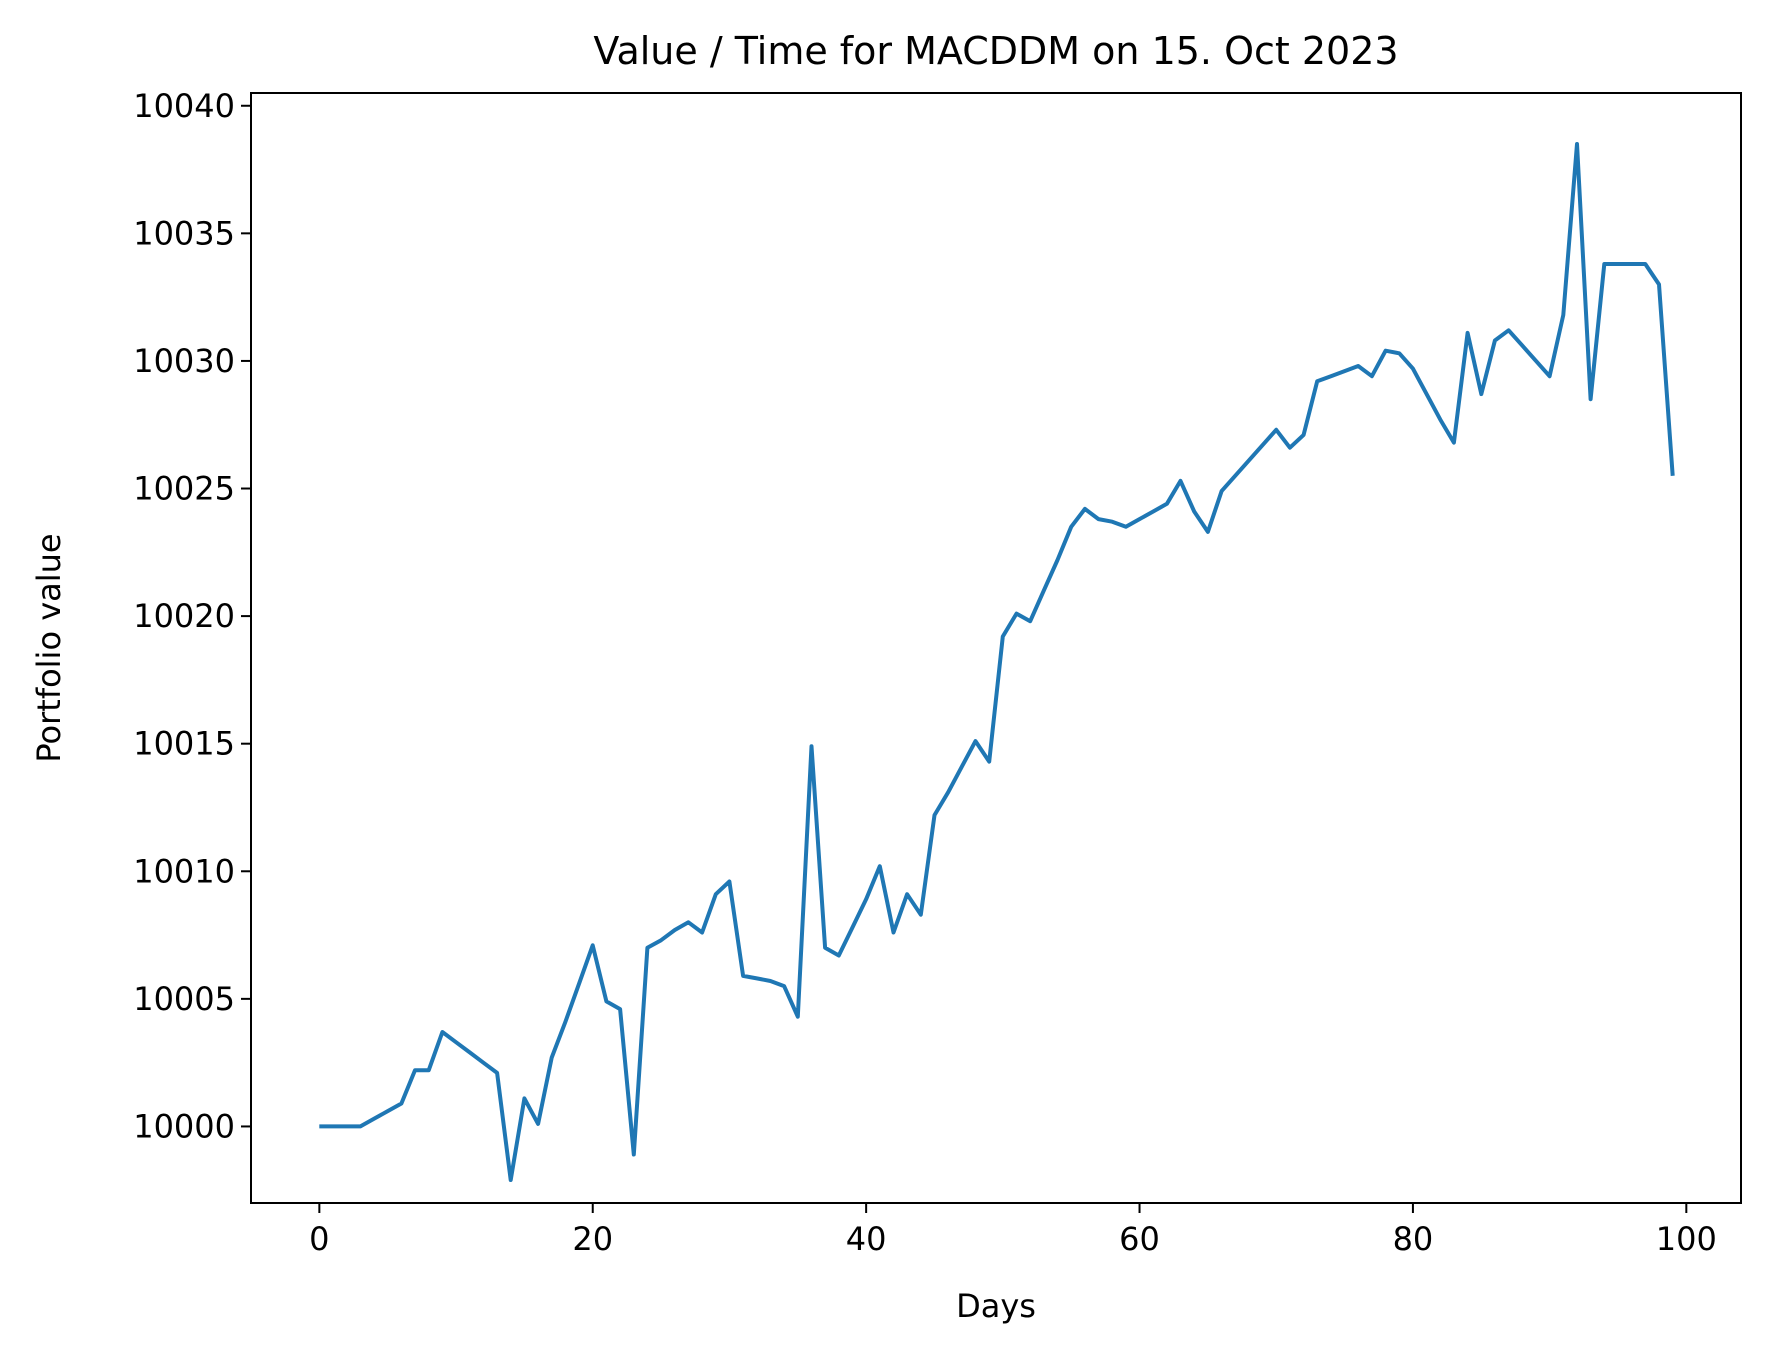  I want to click on x-tick-label: 20, so click(592, 1239).